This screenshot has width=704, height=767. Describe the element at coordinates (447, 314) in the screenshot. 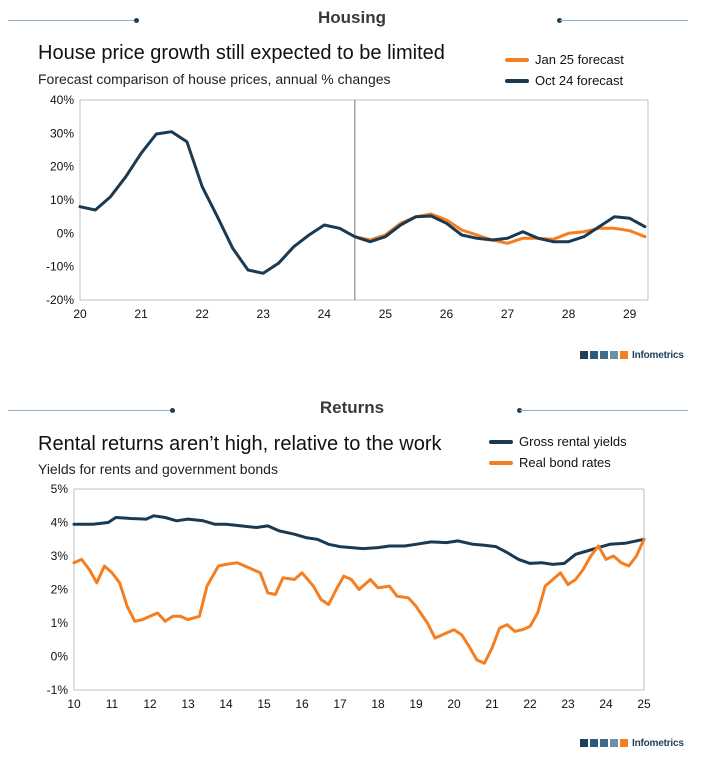

I see `housing-x-tick-label: 26` at that location.